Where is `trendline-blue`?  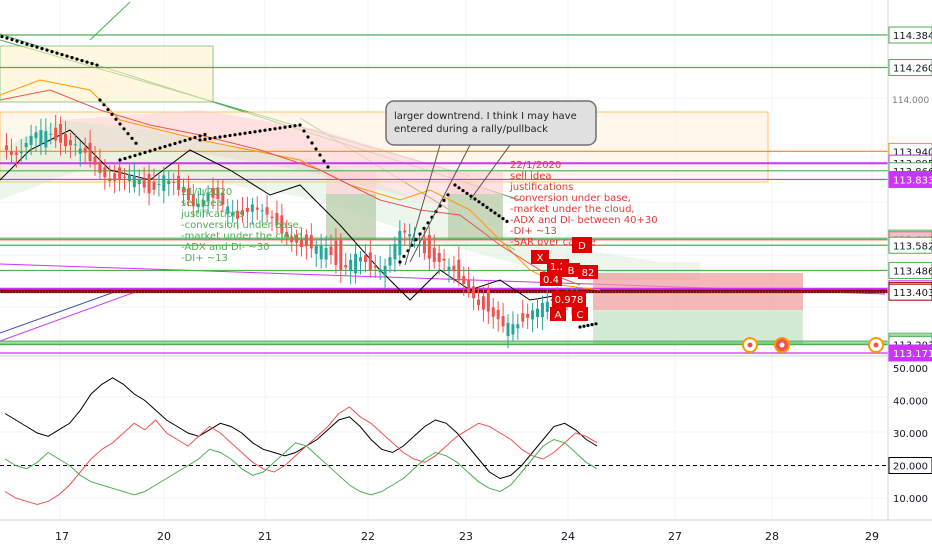
trendline-blue is located at coordinates (60, 311).